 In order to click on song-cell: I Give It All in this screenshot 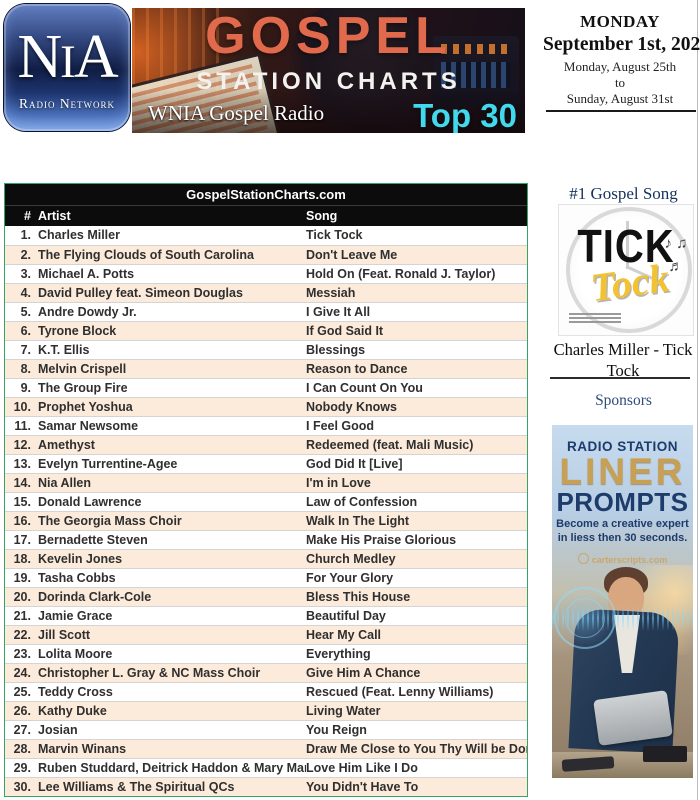, I will do `click(338, 312)`.